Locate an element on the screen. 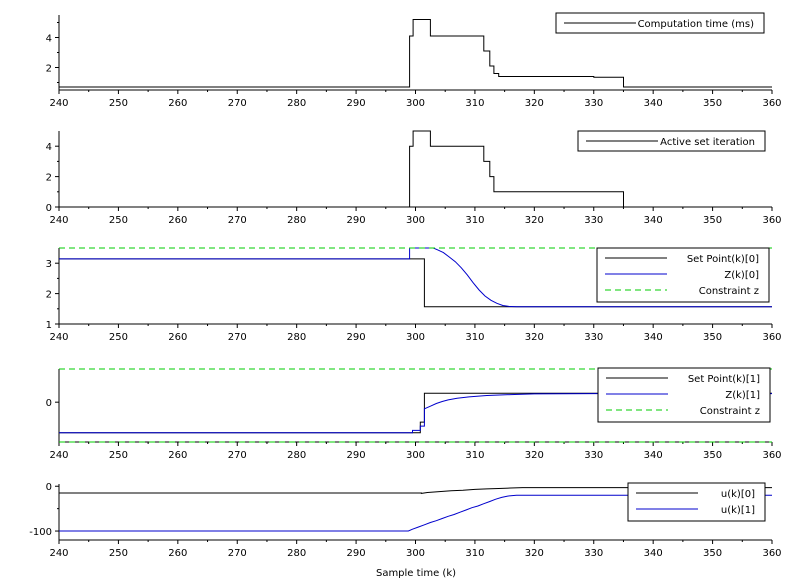  legend: Active set iteration is located at coordinates (671, 141).